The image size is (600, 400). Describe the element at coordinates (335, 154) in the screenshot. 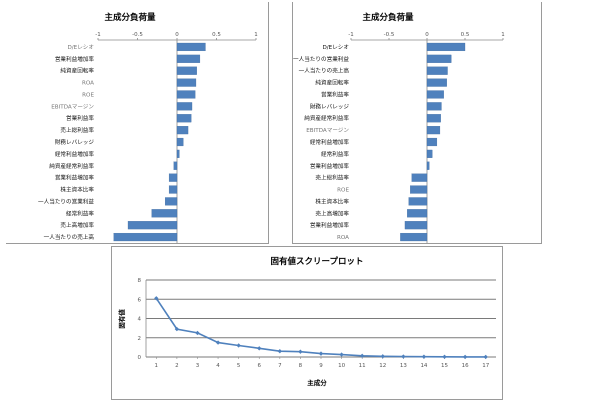

I see `loadings-2-category-label-9: 経常利益率` at that location.